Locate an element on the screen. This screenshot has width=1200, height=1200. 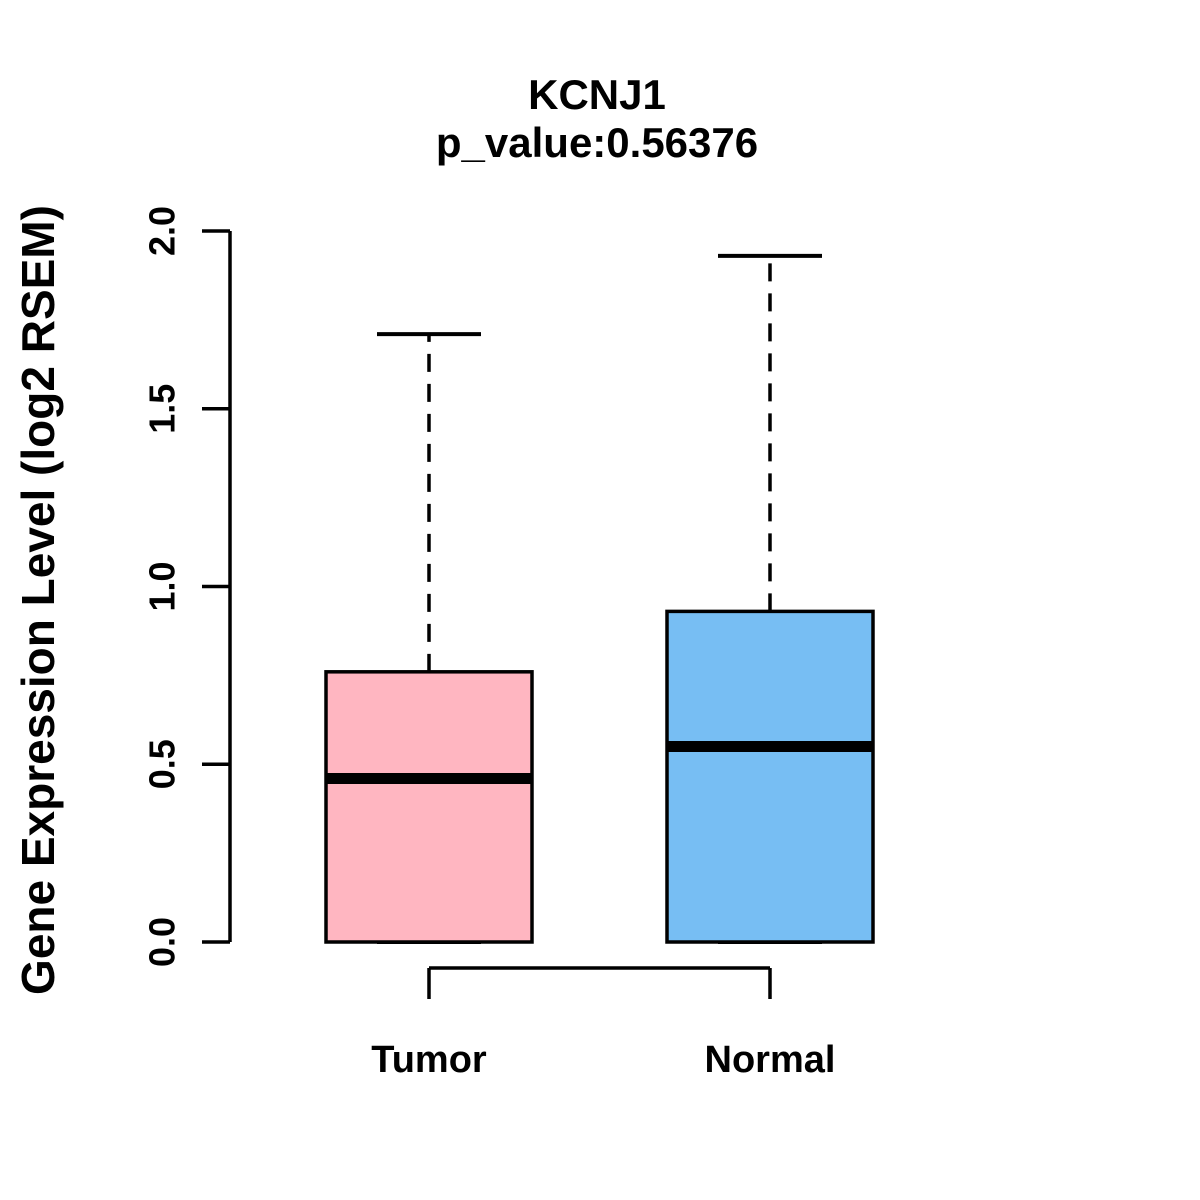
x-axis-bracket is located at coordinates (599, 982).